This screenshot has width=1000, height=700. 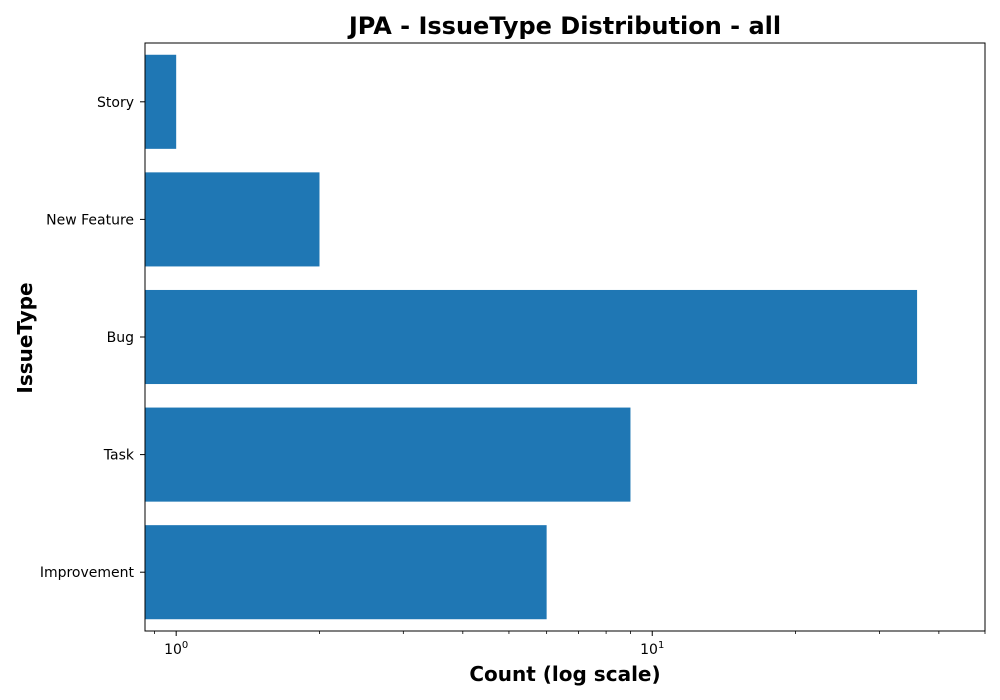 I want to click on bar-story, so click(x=161, y=101).